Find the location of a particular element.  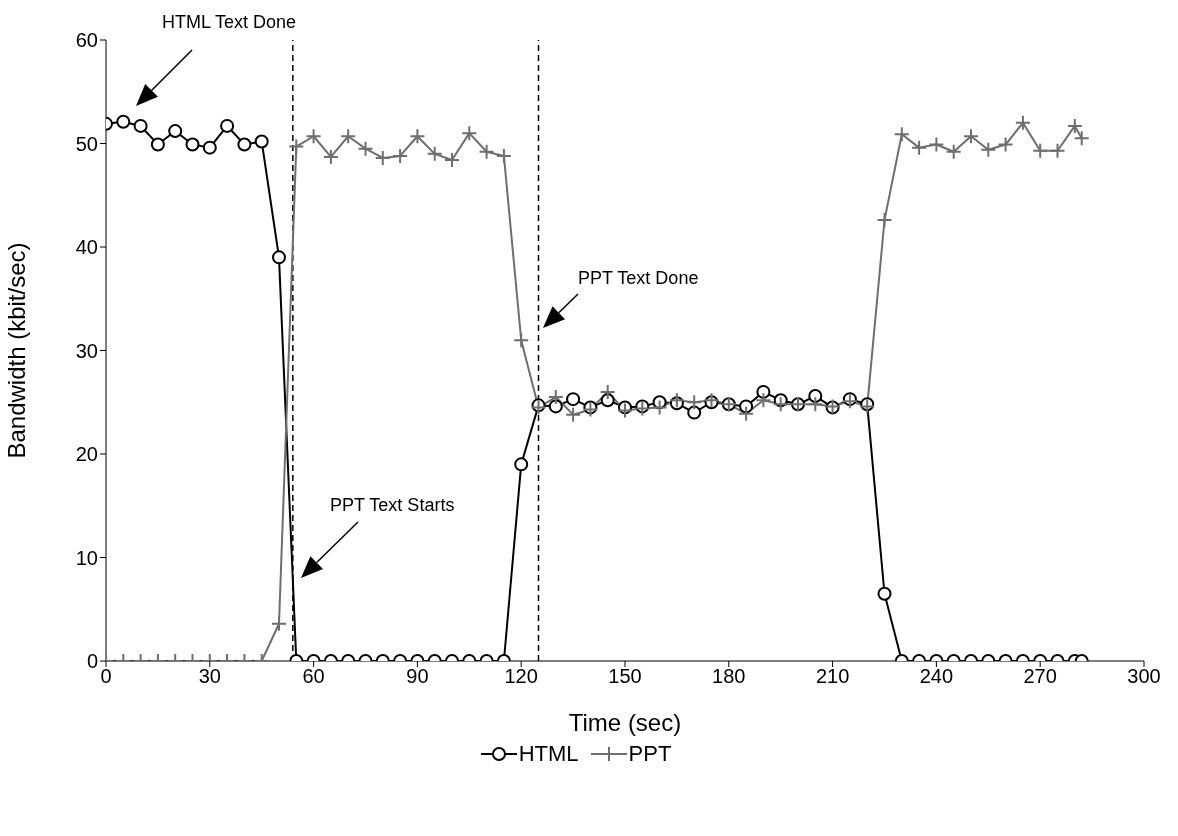

legend-label: HTML is located at coordinates (548, 754).